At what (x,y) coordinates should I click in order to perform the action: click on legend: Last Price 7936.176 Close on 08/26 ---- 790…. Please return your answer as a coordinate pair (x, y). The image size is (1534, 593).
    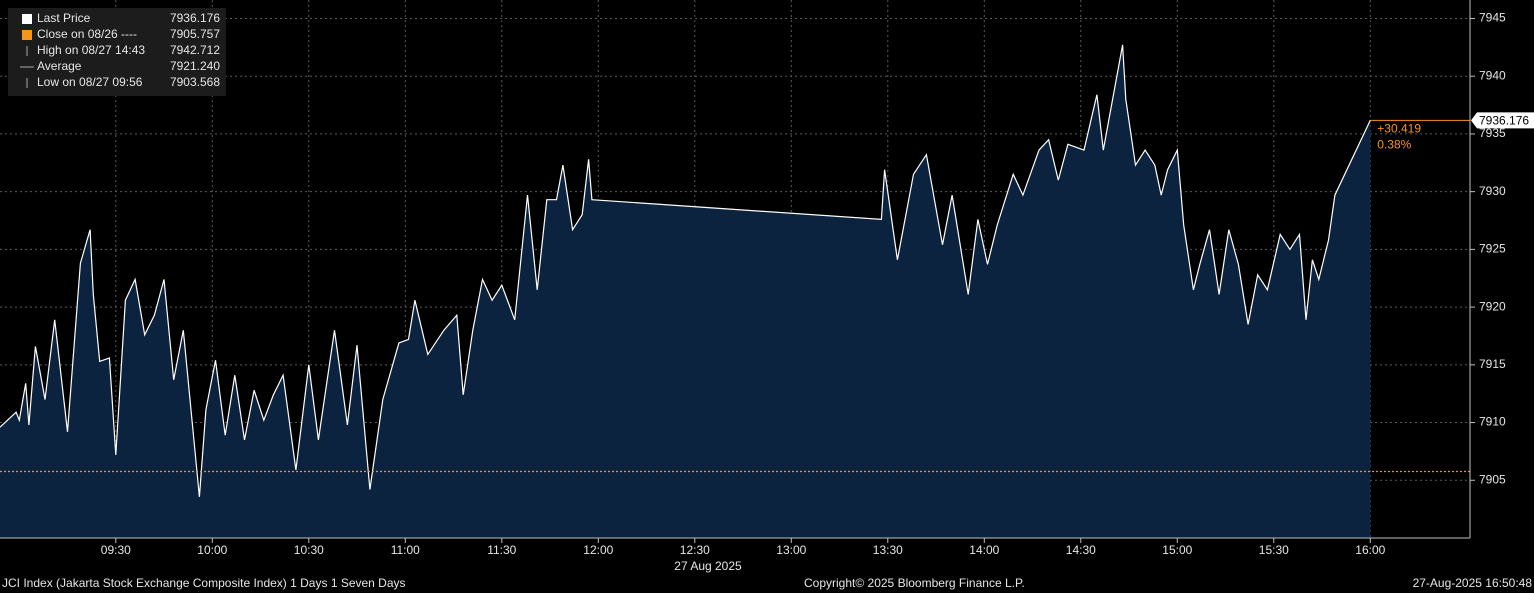
    Looking at the image, I should click on (117, 52).